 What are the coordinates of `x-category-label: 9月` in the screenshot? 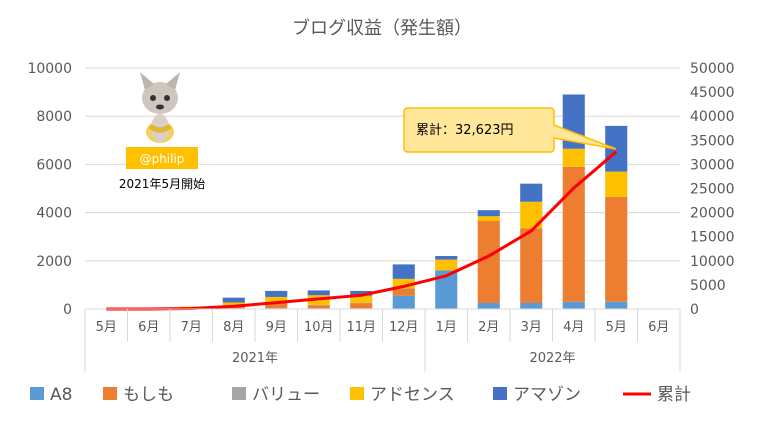 It's located at (276, 327).